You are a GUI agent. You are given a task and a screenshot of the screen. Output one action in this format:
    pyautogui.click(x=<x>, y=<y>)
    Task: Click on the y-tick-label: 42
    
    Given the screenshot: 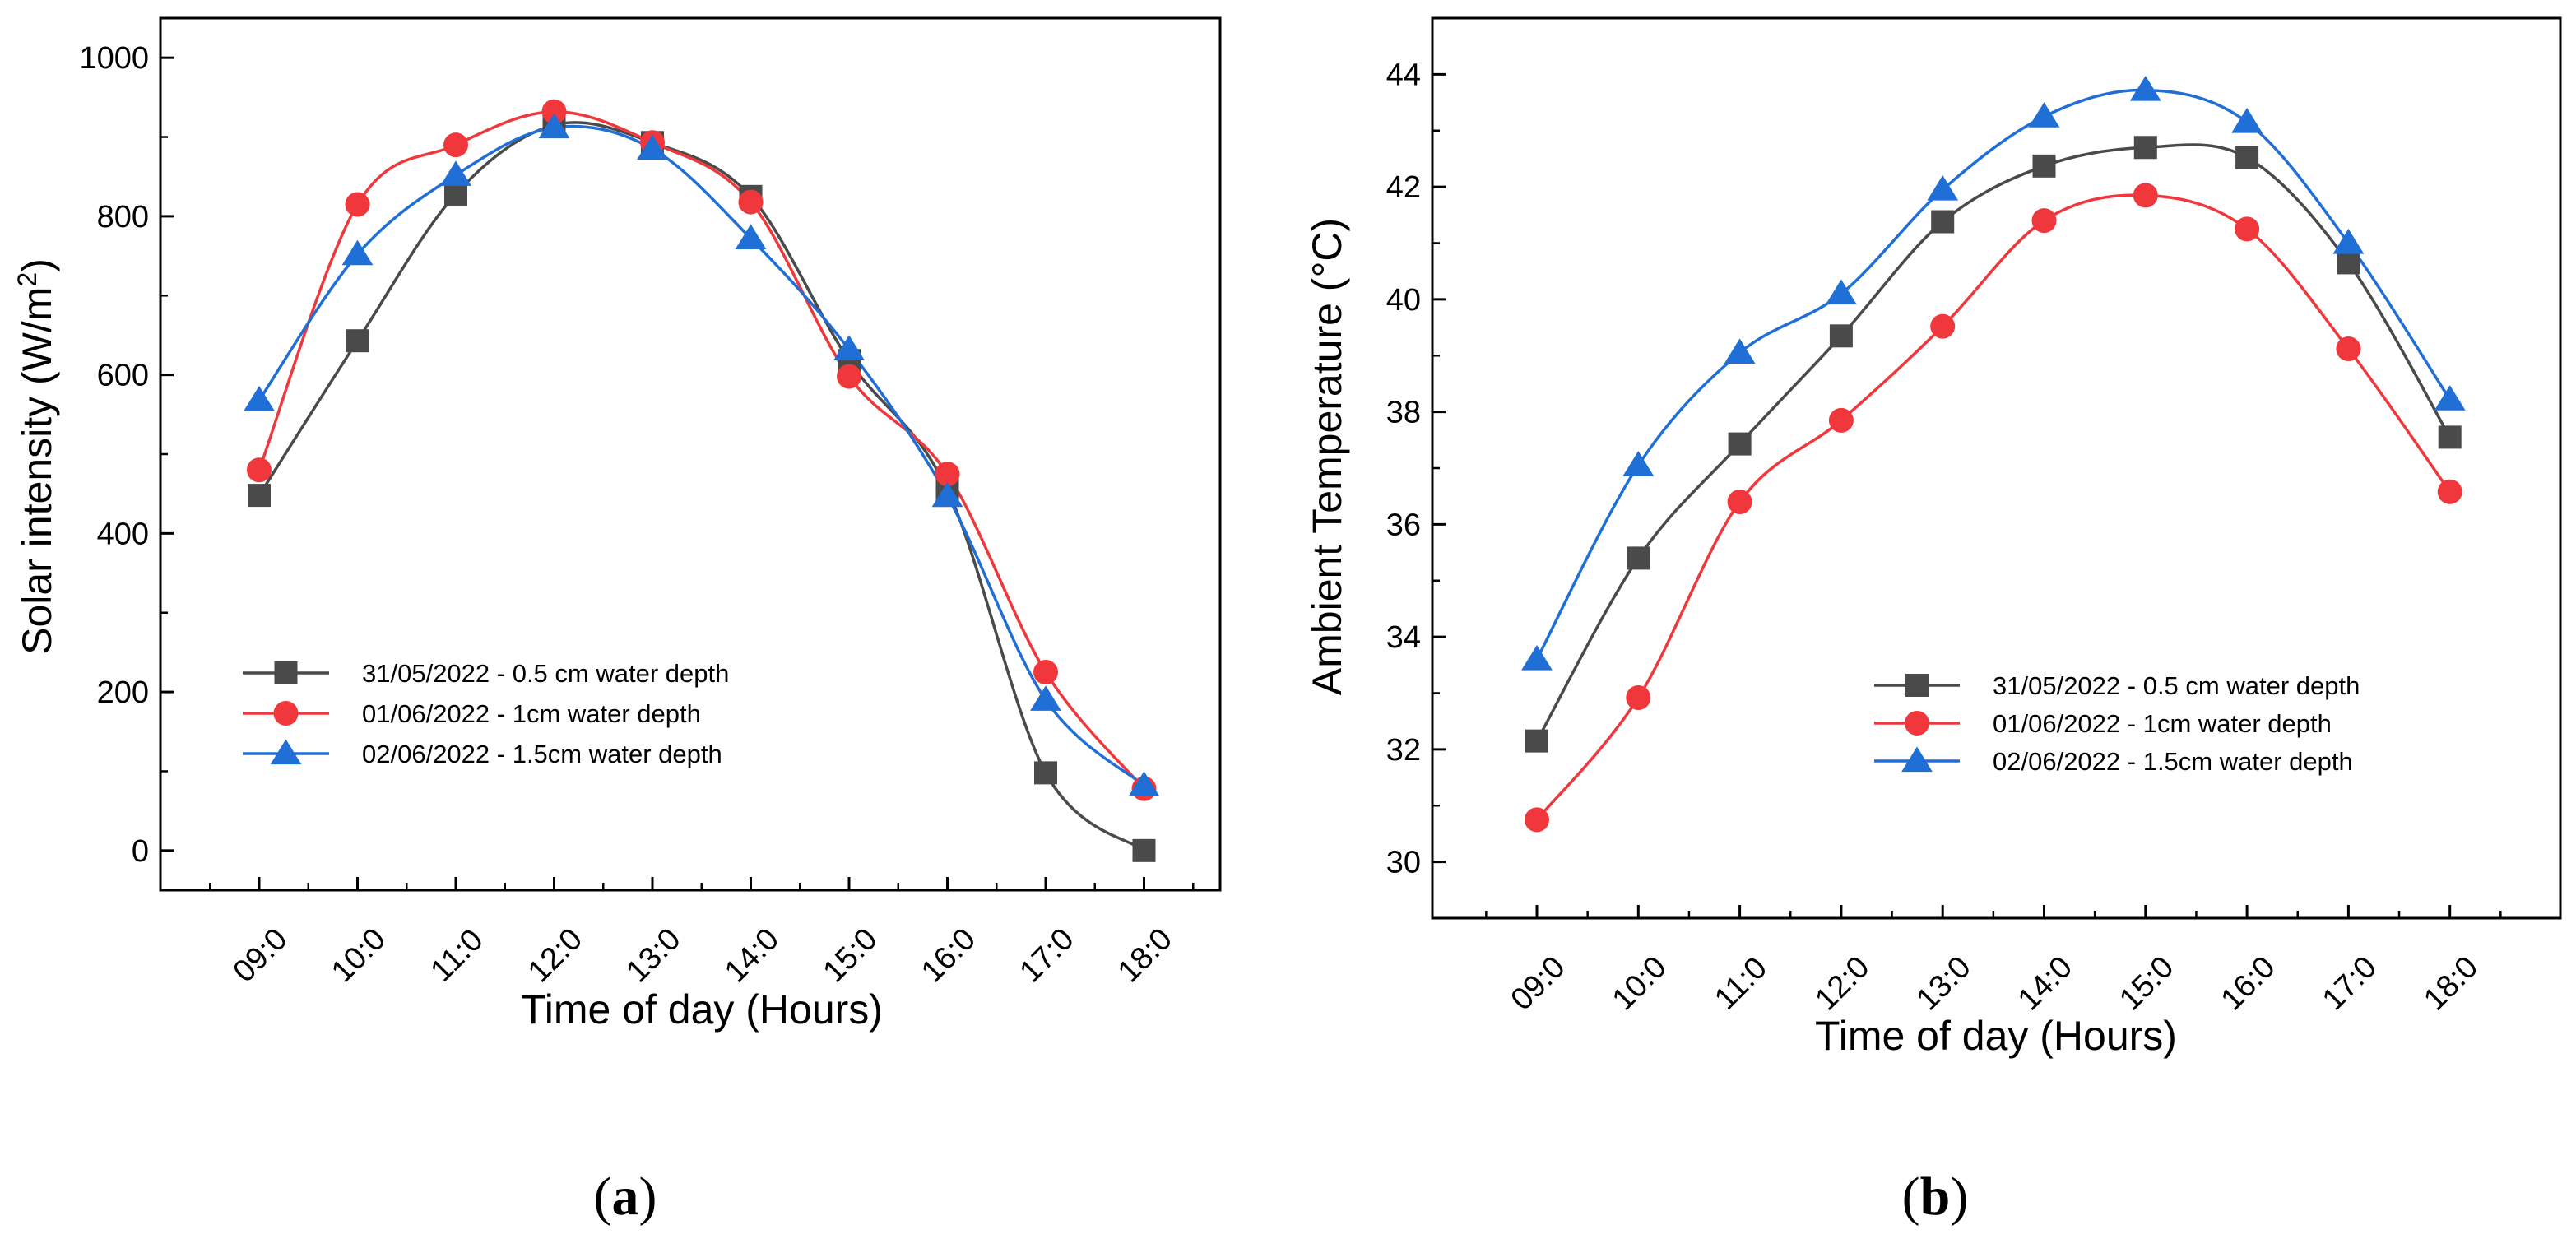 What is the action you would take?
    pyautogui.click(x=1403, y=187)
    